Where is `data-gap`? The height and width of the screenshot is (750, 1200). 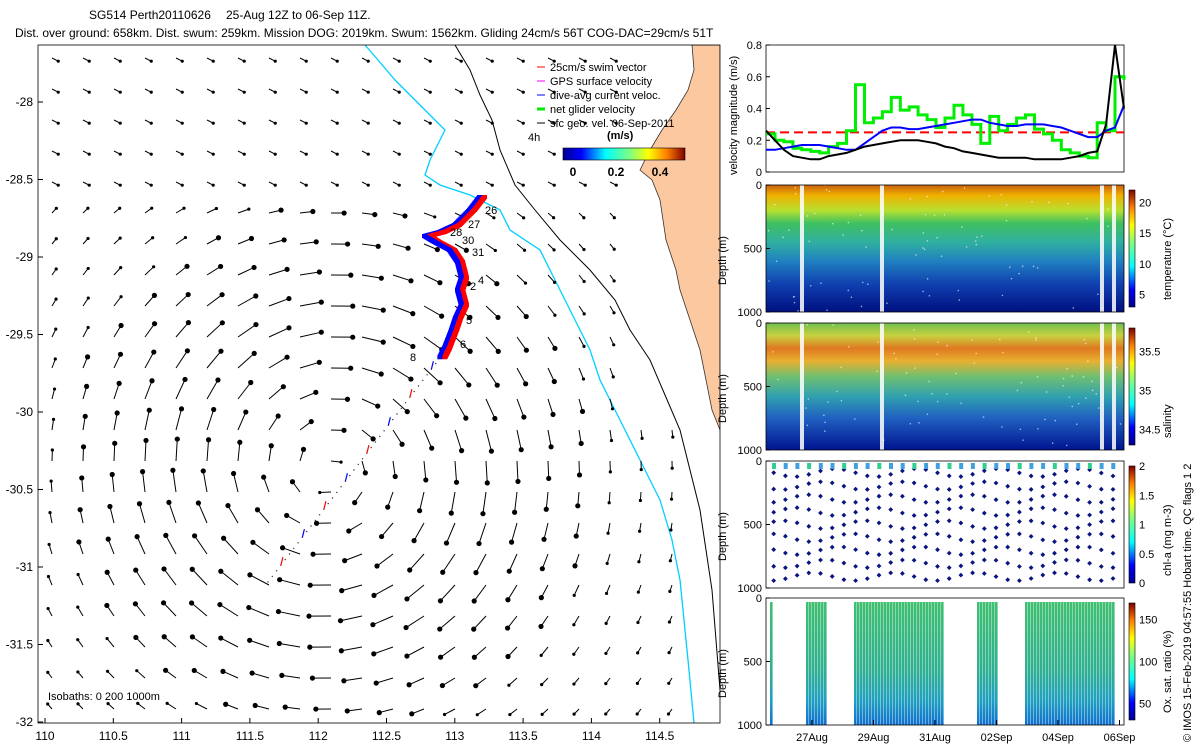 data-gap is located at coordinates (1102, 248).